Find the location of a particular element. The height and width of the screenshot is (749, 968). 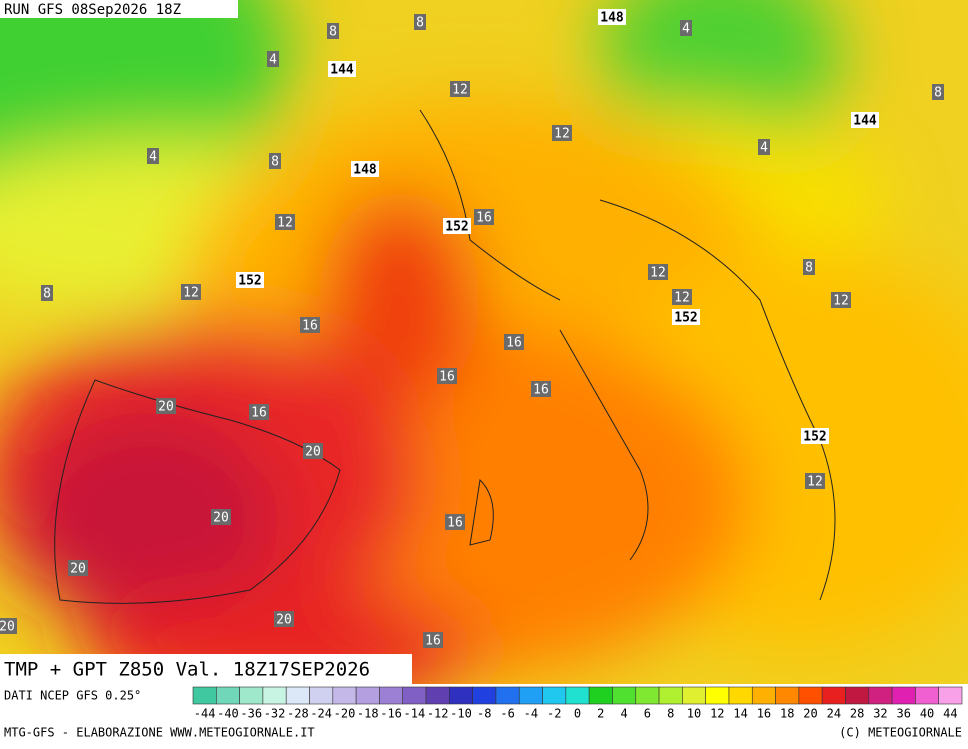

colorbar-tick-label: 8 is located at coordinates (670, 714).